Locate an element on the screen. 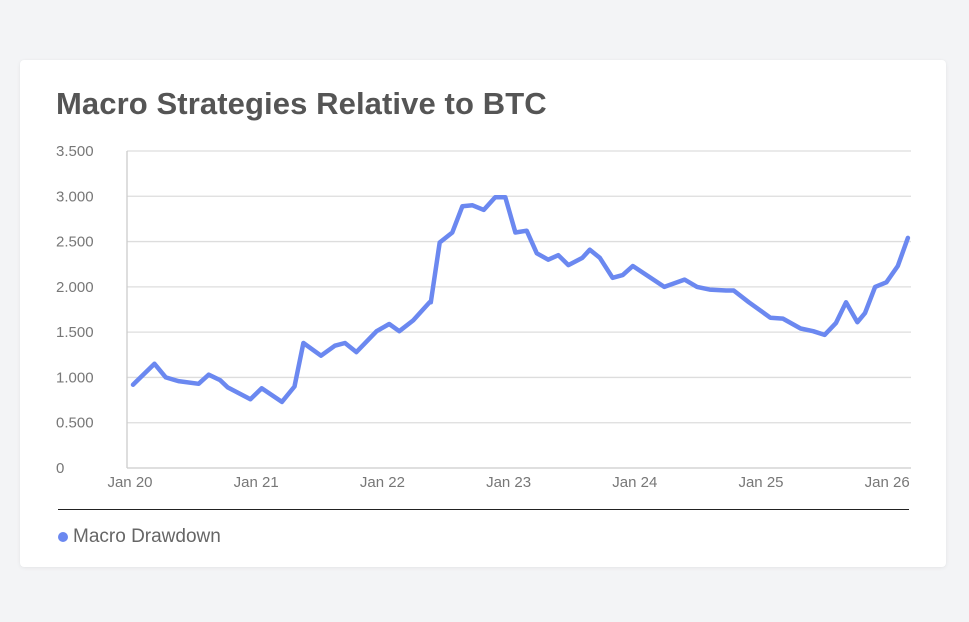  legend-marker-dot-icon is located at coordinates (63, 537).